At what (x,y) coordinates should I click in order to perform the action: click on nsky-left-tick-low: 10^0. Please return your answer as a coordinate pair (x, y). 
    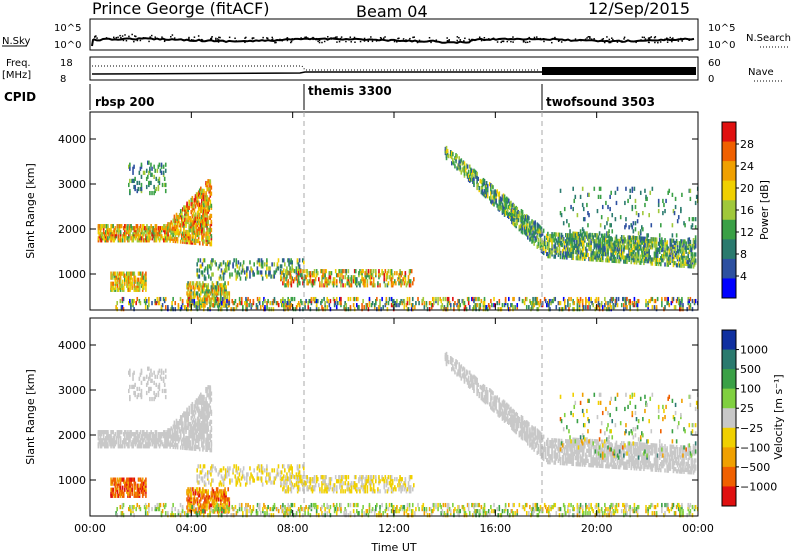
    Looking at the image, I should click on (67, 45).